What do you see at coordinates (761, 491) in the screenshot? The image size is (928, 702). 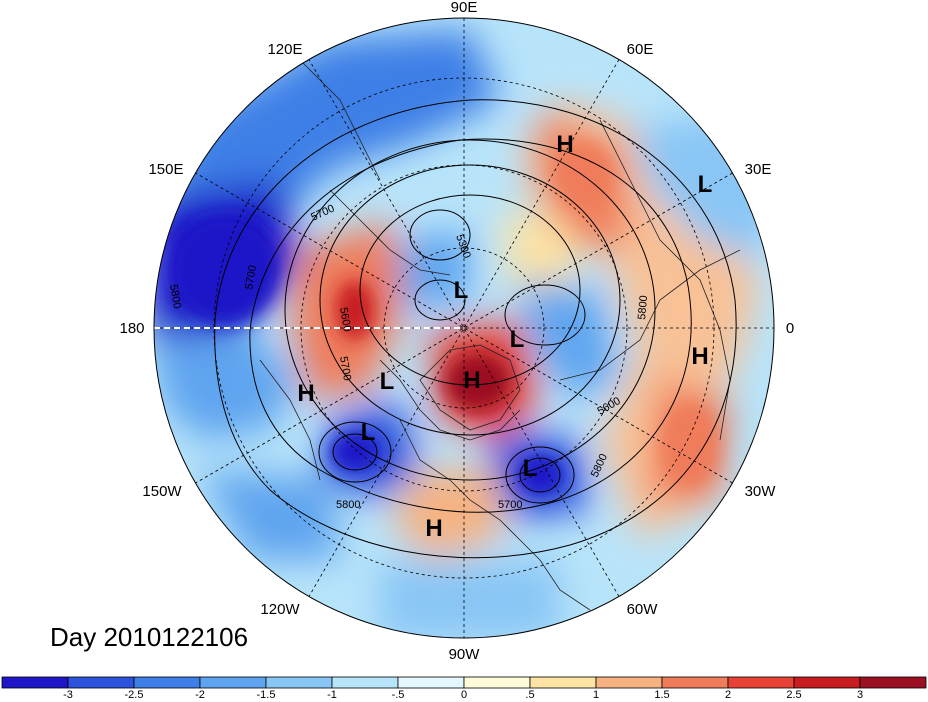 I see `lon-label-30w: 30W` at bounding box center [761, 491].